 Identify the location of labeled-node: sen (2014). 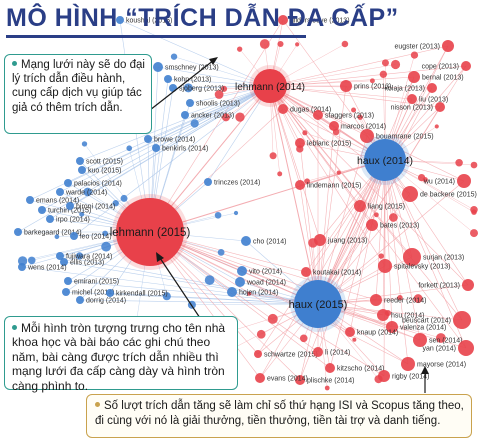
(437, 340).